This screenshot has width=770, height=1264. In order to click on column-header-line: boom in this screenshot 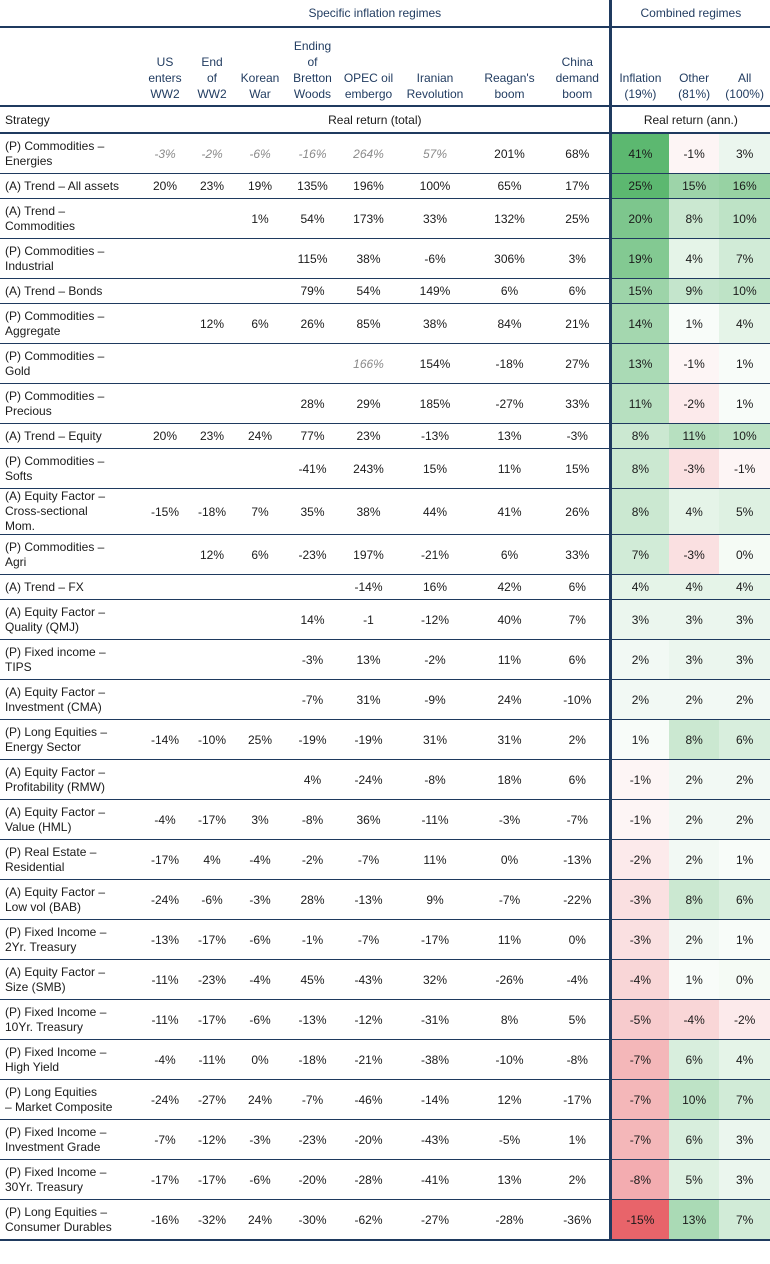, I will do `click(577, 94)`.